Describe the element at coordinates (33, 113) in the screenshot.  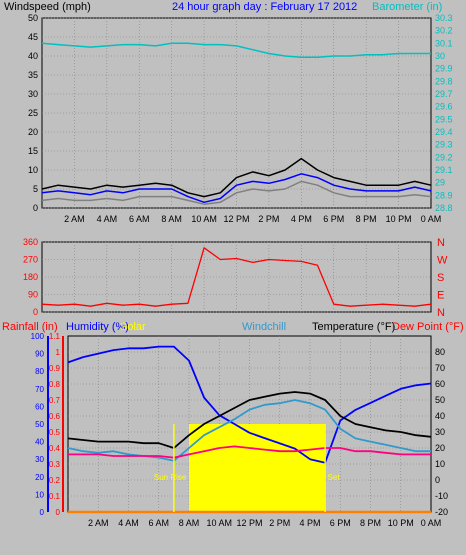
I see `windspeed-tick-label: 25` at that location.